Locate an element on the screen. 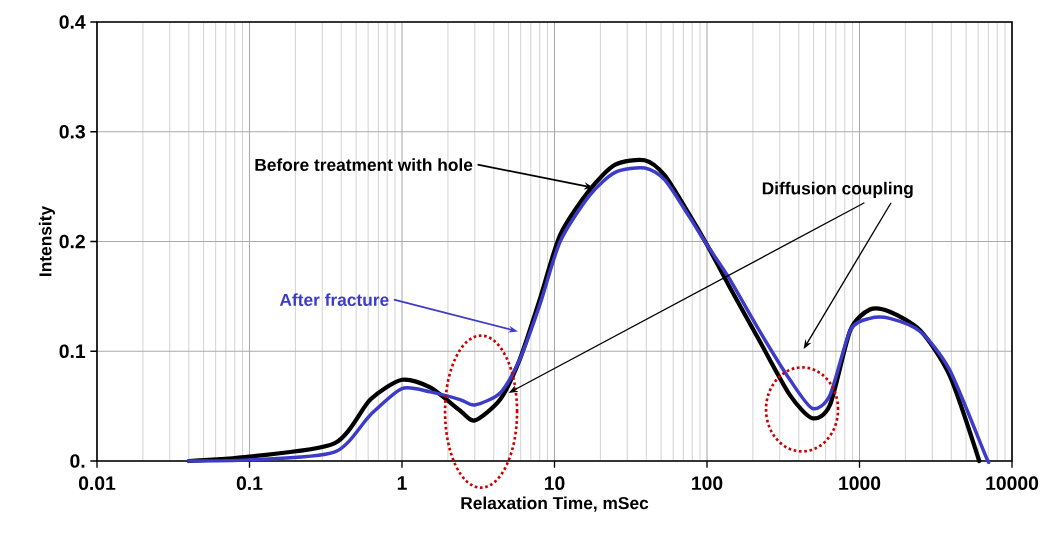  x-tick-label: 0.1 is located at coordinates (249, 483).